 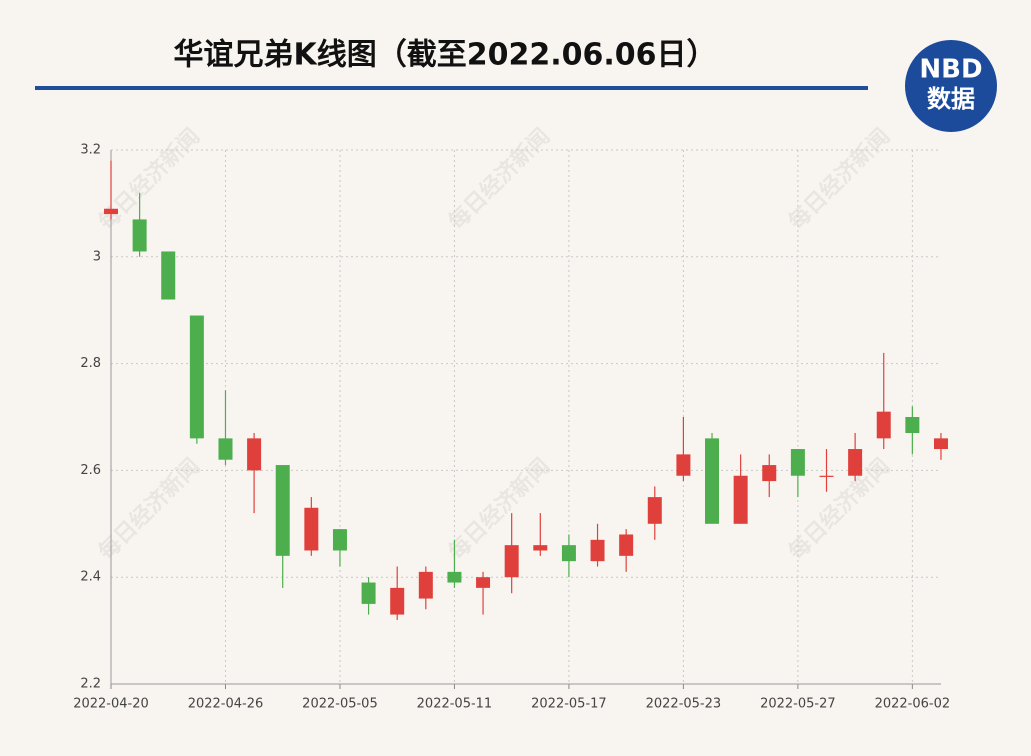 I want to click on chart-title: 华谊兄弟K线图（截至2022.06.06日）, so click(x=444, y=55).